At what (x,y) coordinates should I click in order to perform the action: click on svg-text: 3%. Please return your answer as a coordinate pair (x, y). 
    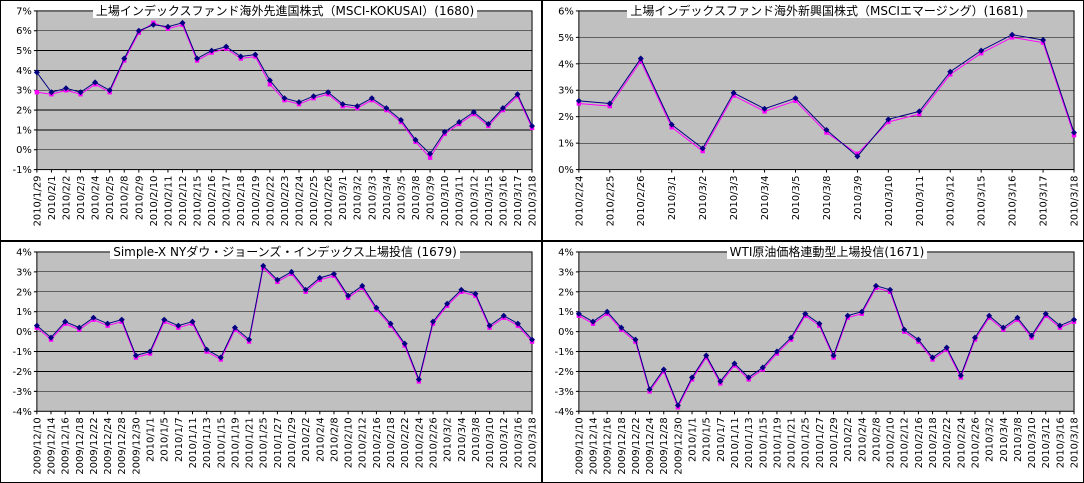
    Looking at the image, I should click on (566, 272).